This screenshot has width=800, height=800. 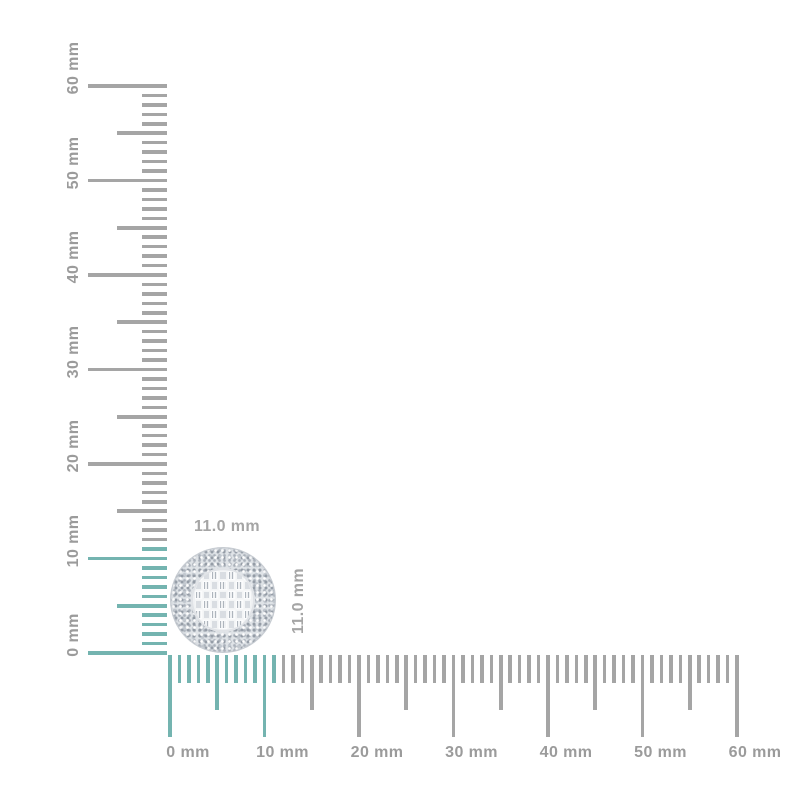 I want to click on baguette-diamond-grid, so click(x=223, y=600).